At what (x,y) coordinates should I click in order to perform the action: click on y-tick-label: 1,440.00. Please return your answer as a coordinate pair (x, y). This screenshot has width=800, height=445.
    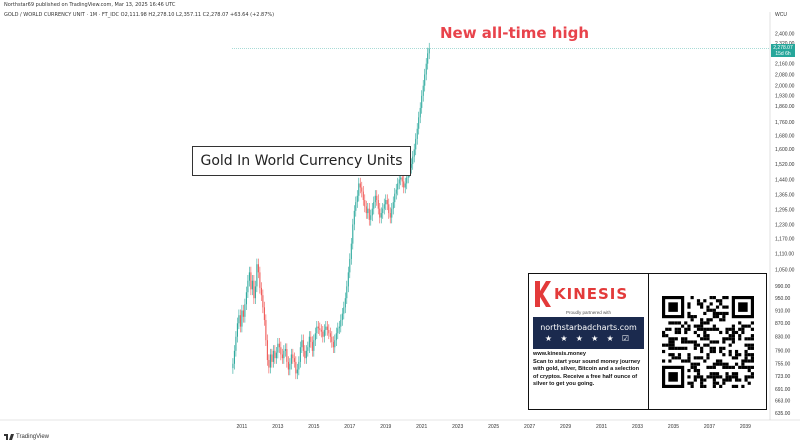
    Looking at the image, I should click on (785, 180).